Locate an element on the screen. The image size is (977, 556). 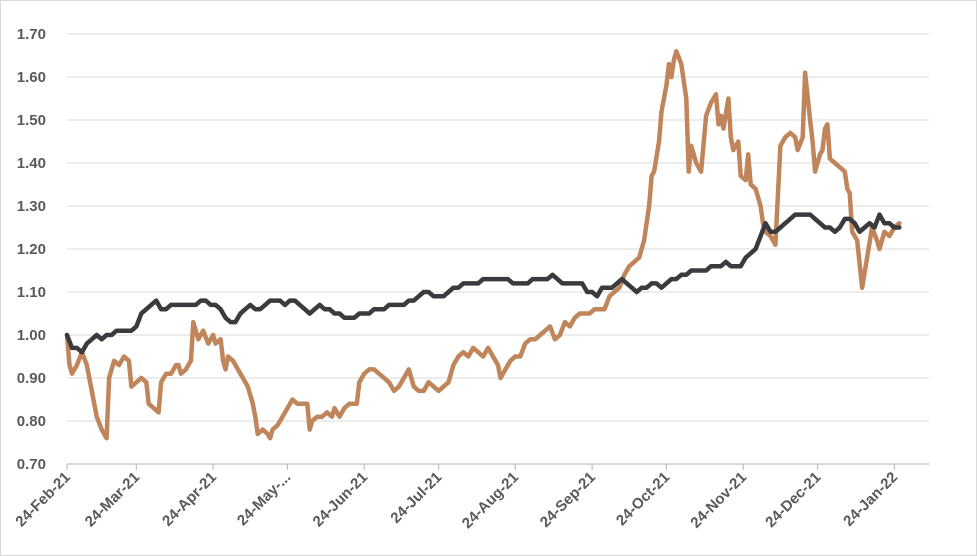
y-tick-label: 1.70 is located at coordinates (31, 34).